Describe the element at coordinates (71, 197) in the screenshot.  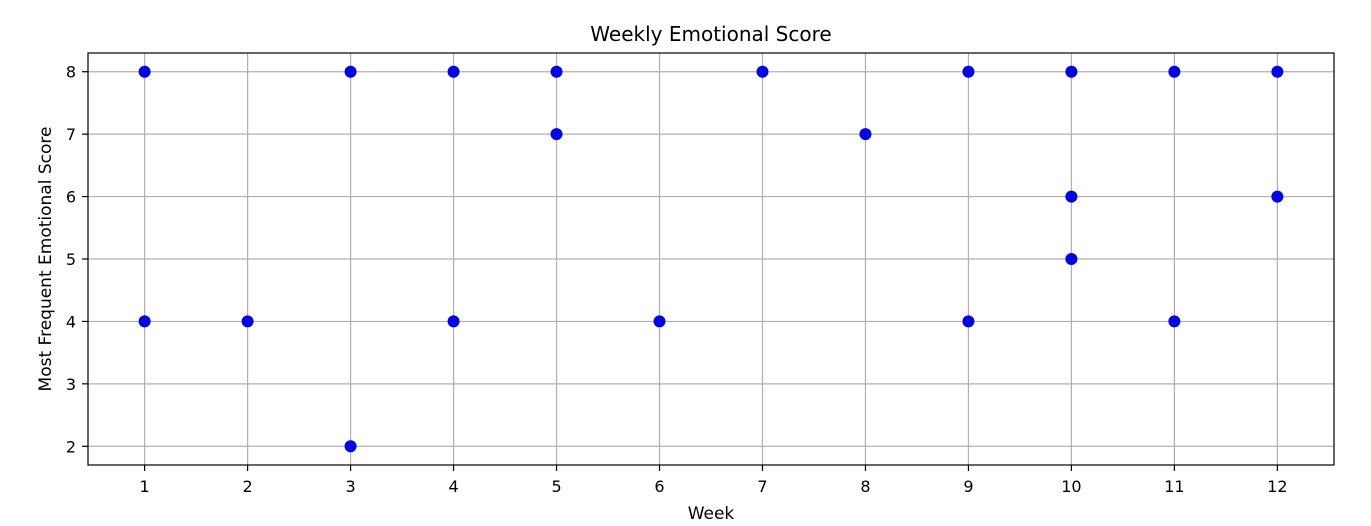
I see `y-tick-label: 6` at that location.